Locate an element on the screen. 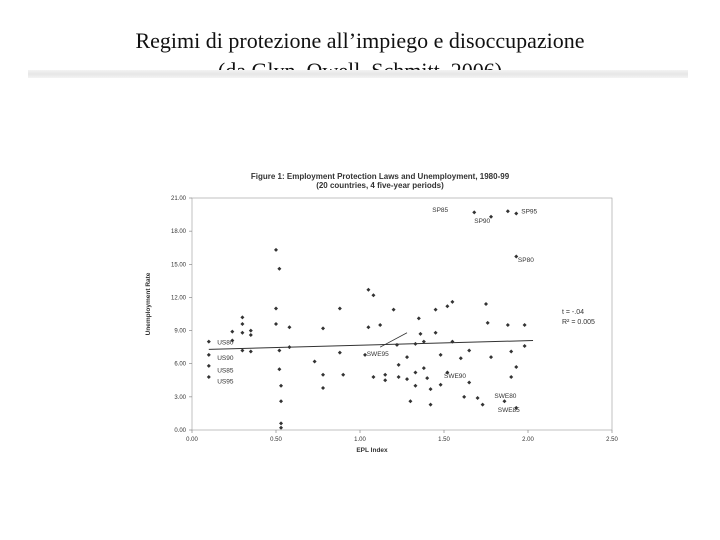  trend-line is located at coordinates (371, 345).